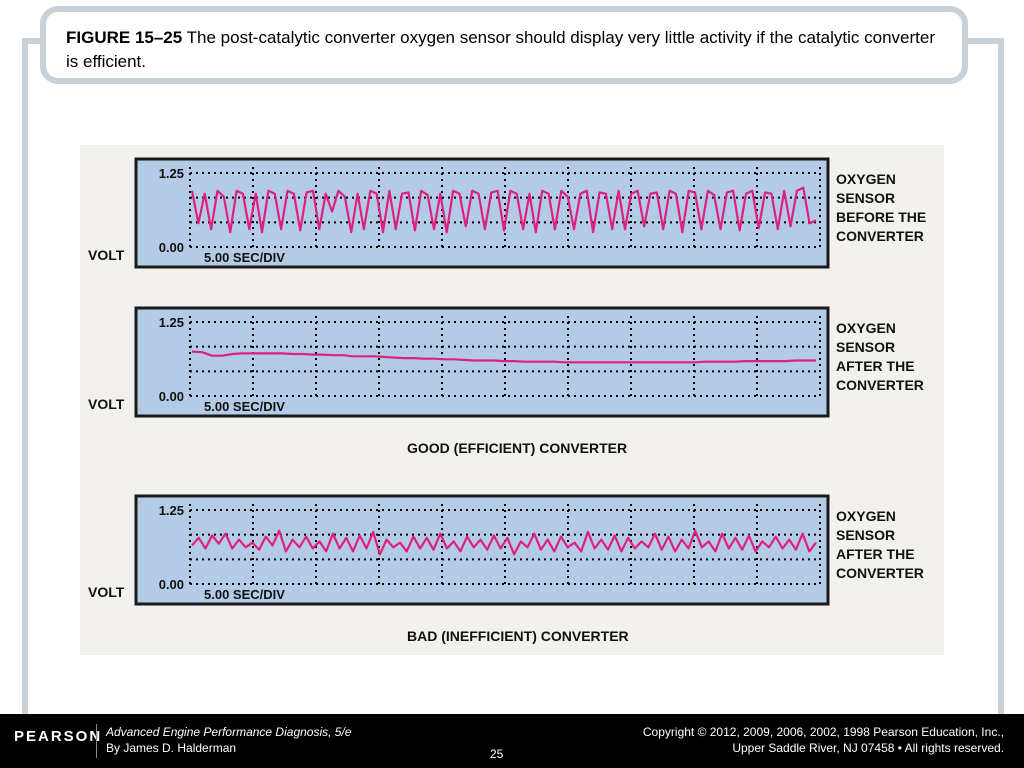 The height and width of the screenshot is (768, 1024). Describe the element at coordinates (58, 736) in the screenshot. I see `pearson-logo: PEARSON` at that location.